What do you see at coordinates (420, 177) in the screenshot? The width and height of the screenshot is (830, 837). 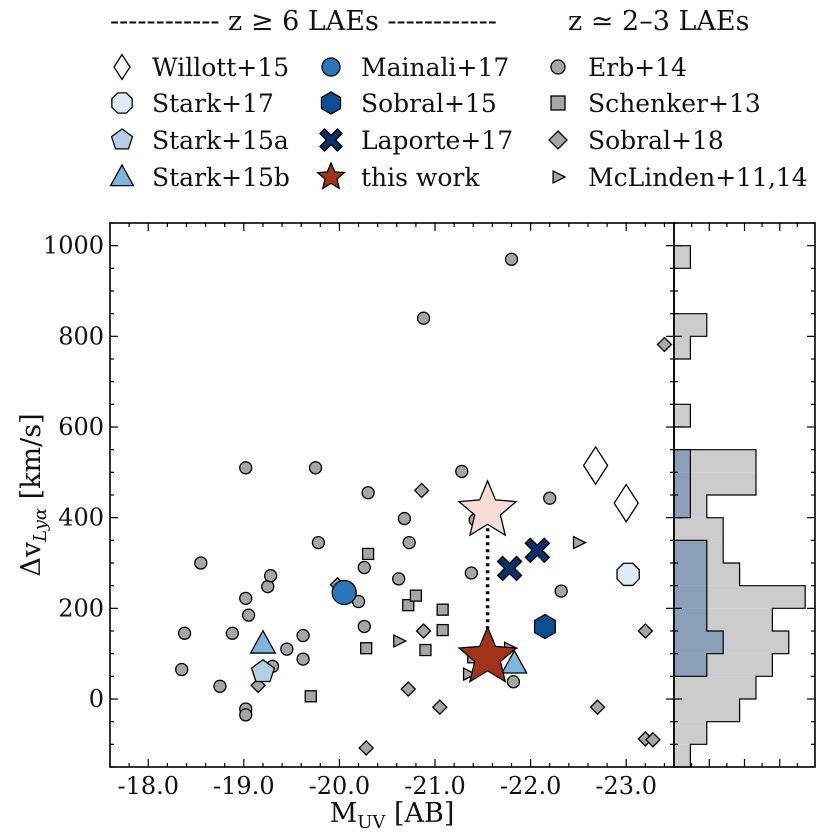 I see `legend-label-thiswork: this work` at bounding box center [420, 177].